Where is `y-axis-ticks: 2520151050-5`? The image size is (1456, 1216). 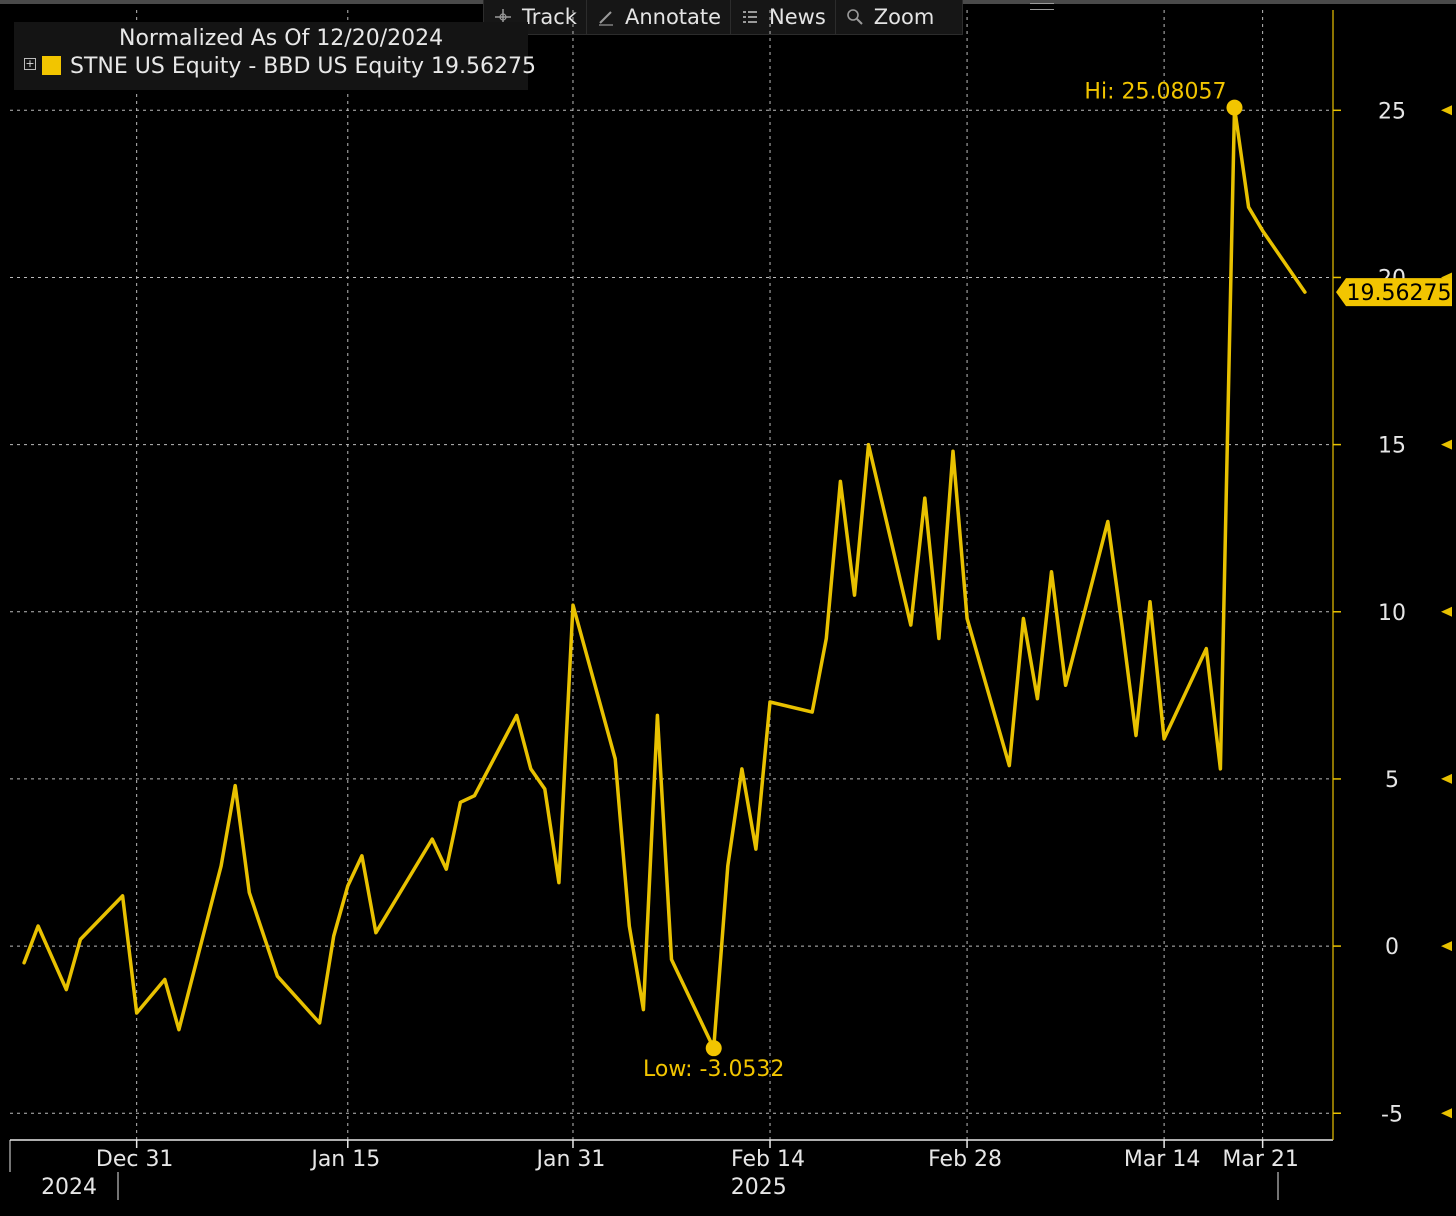
y-axis-ticks: 2520151050-5 is located at coordinates (1392, 613).